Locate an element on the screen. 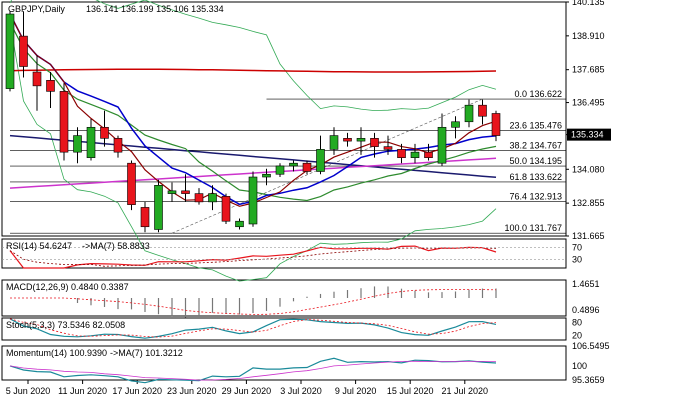 The image size is (700, 400). price-tick-label: 131.665 is located at coordinates (588, 236).